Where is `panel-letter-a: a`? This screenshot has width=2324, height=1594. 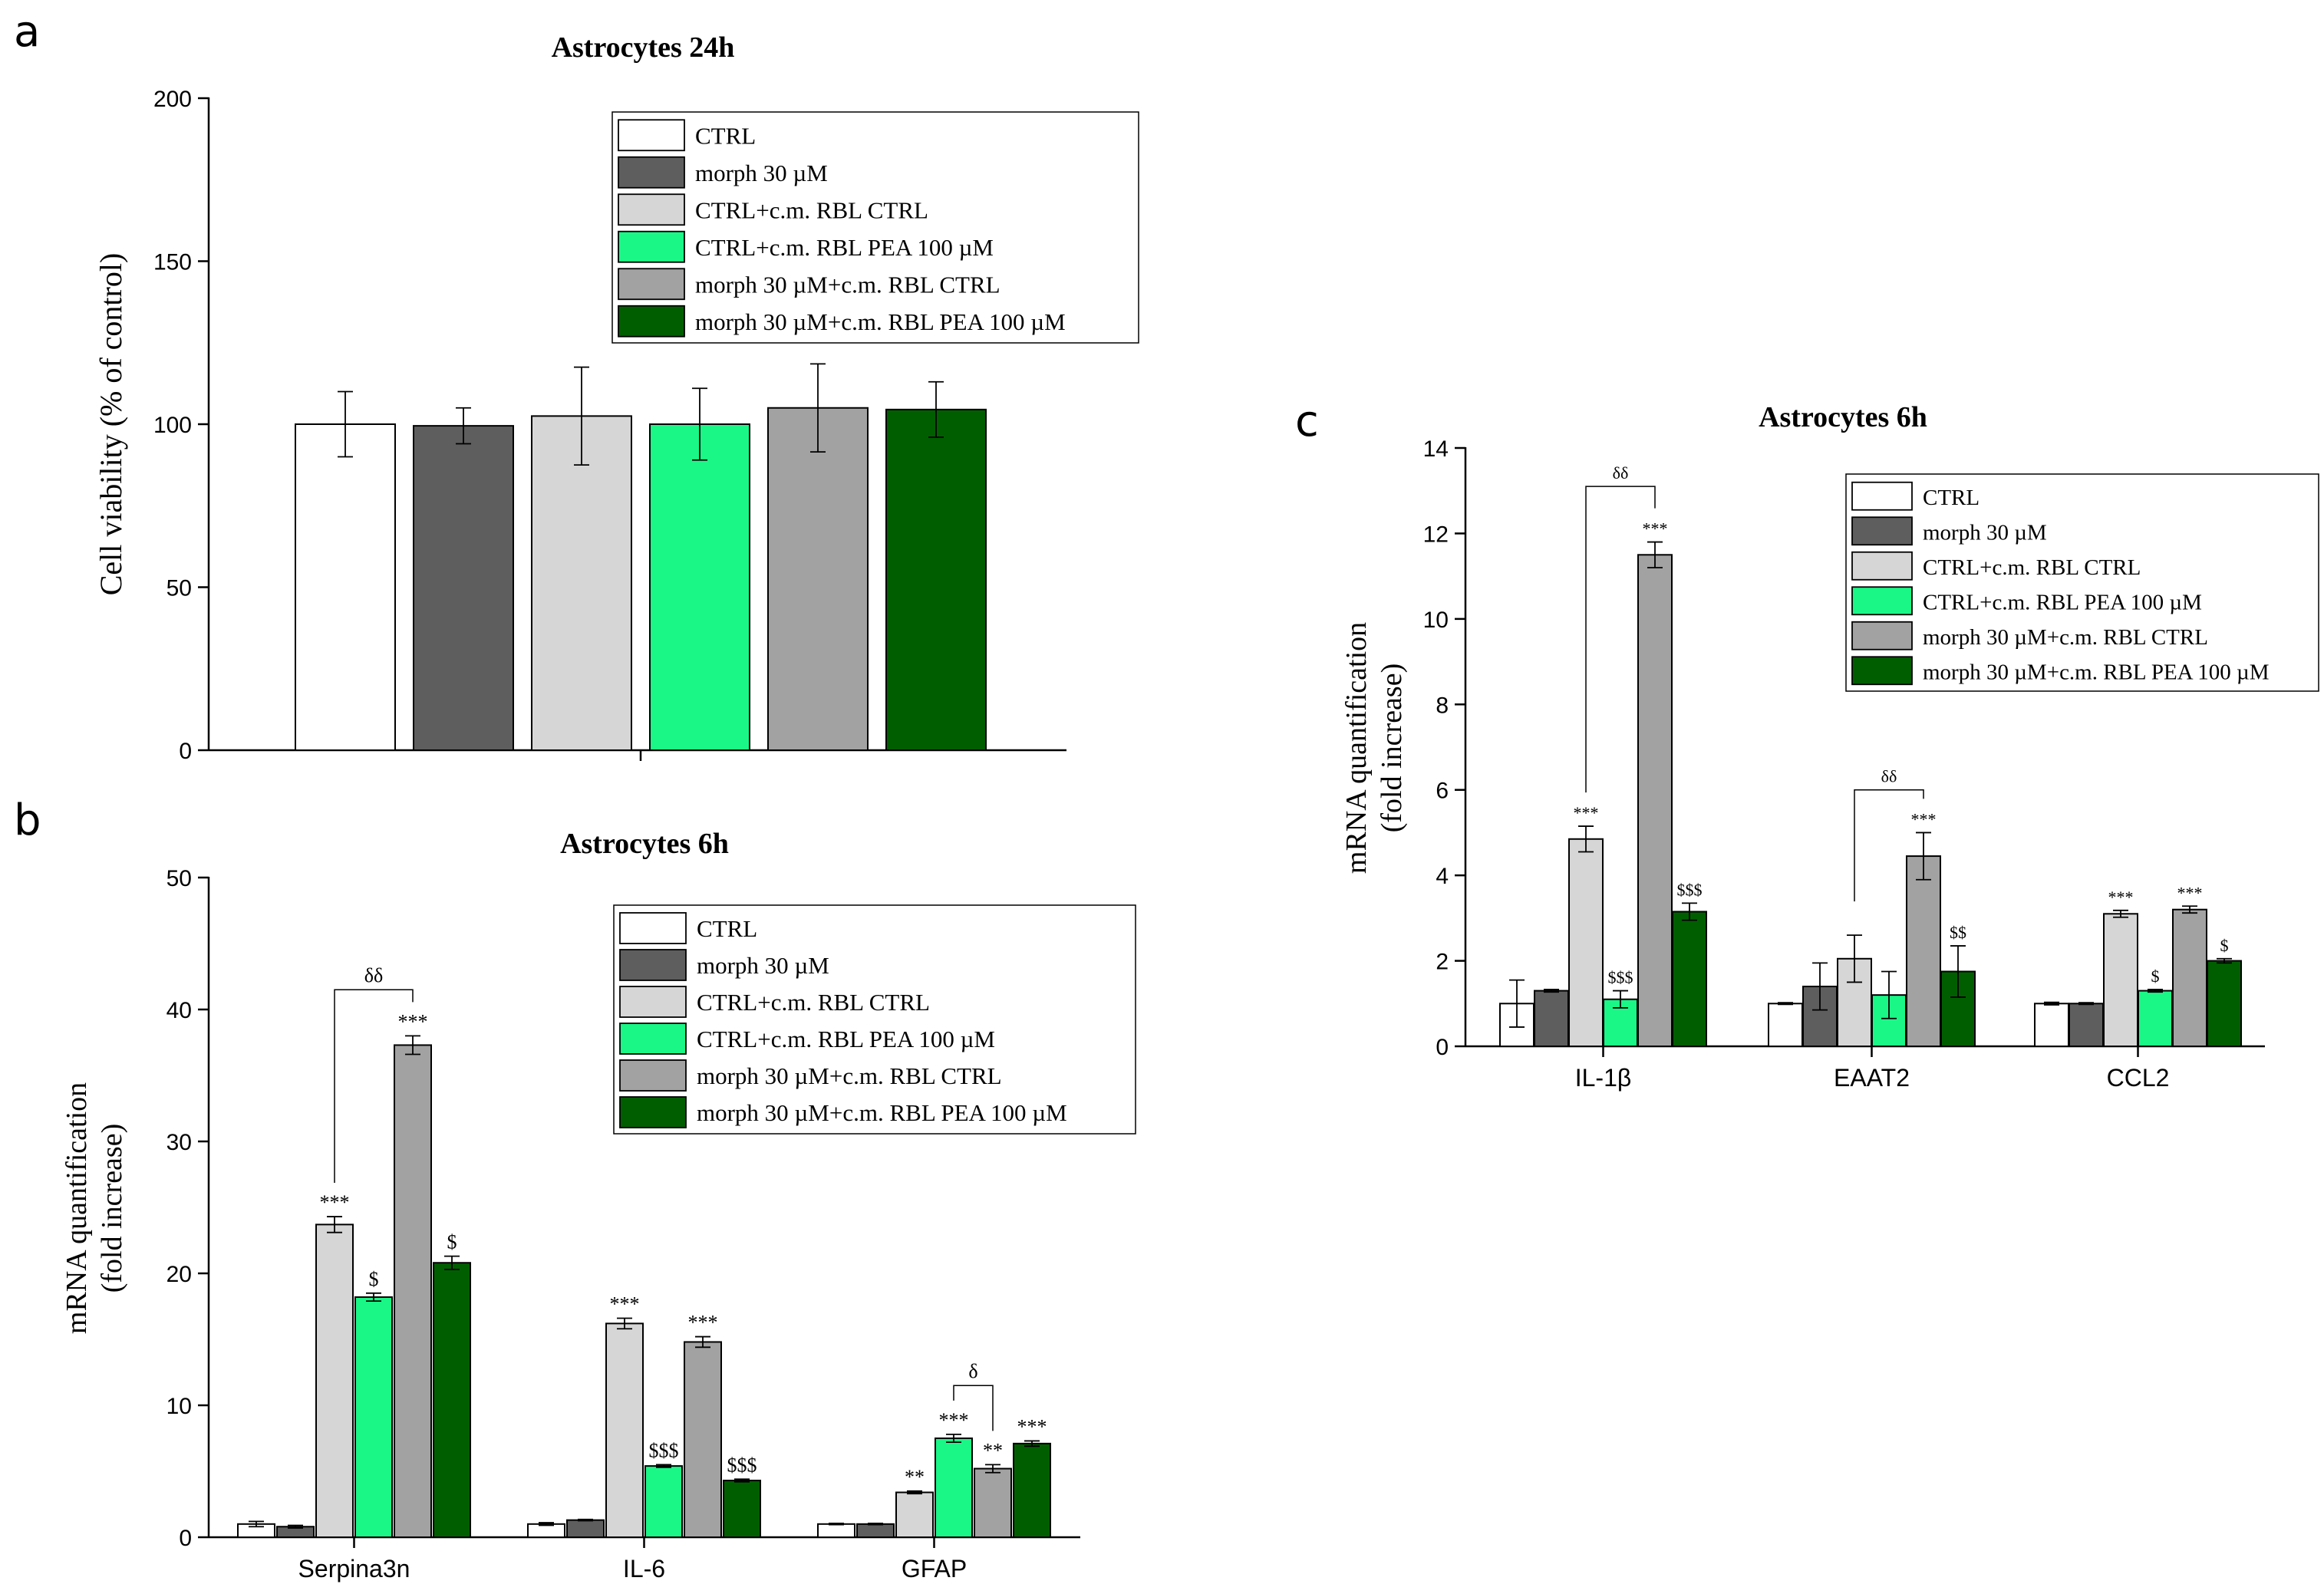
panel-letter-a: a is located at coordinates (27, 32).